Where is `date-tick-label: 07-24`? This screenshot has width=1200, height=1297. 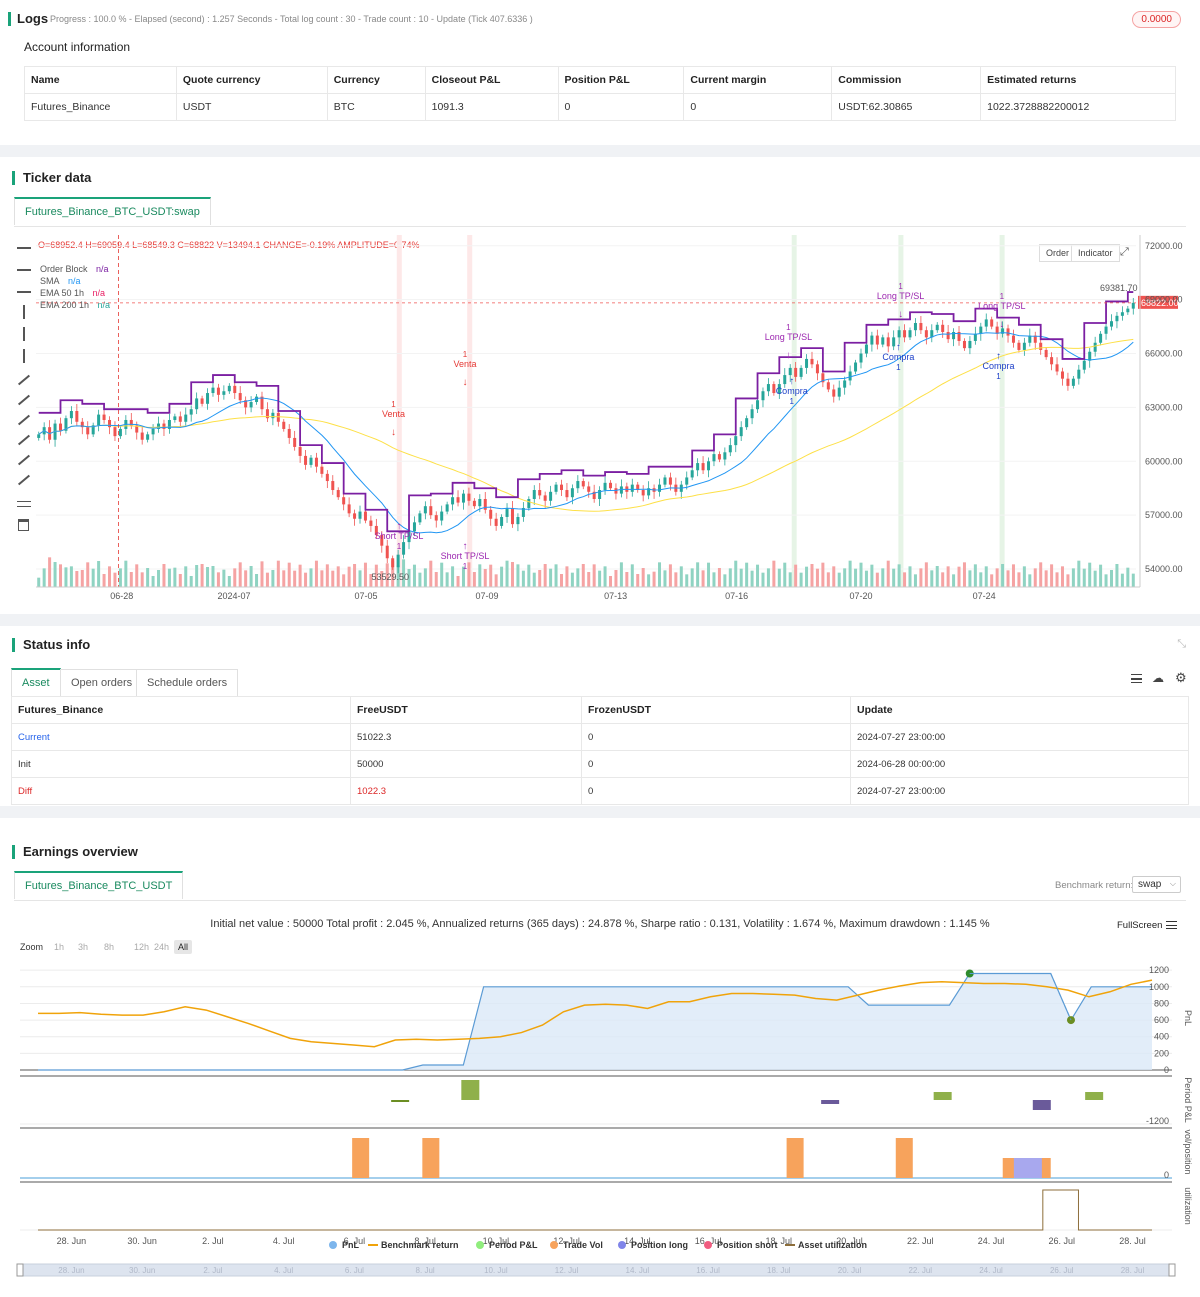
date-tick-label: 07-24 is located at coordinates (984, 596).